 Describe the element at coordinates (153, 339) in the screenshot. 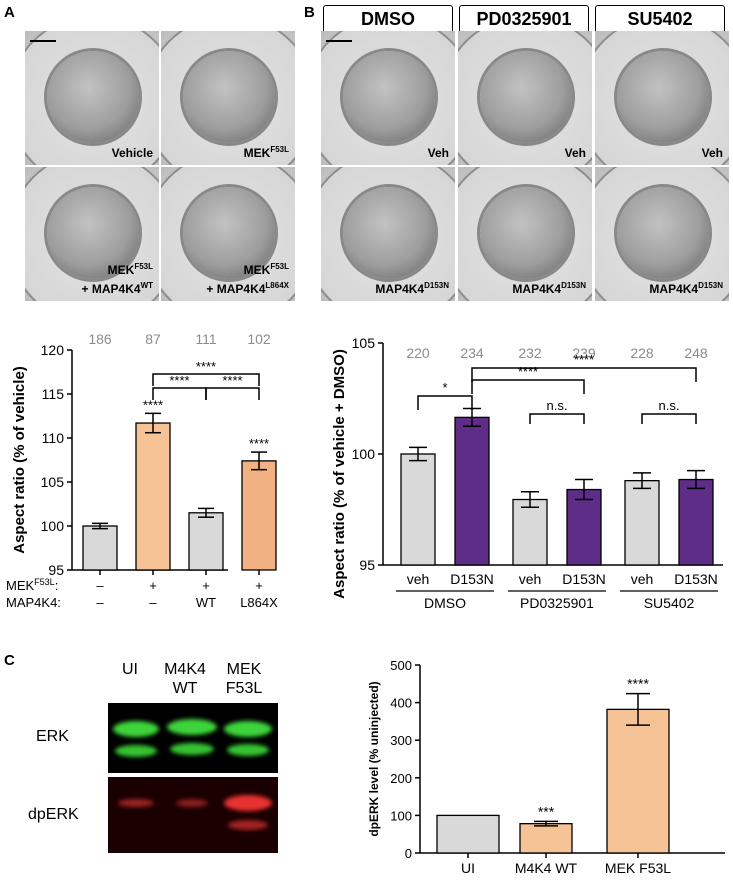

I see `n-label: 87` at that location.